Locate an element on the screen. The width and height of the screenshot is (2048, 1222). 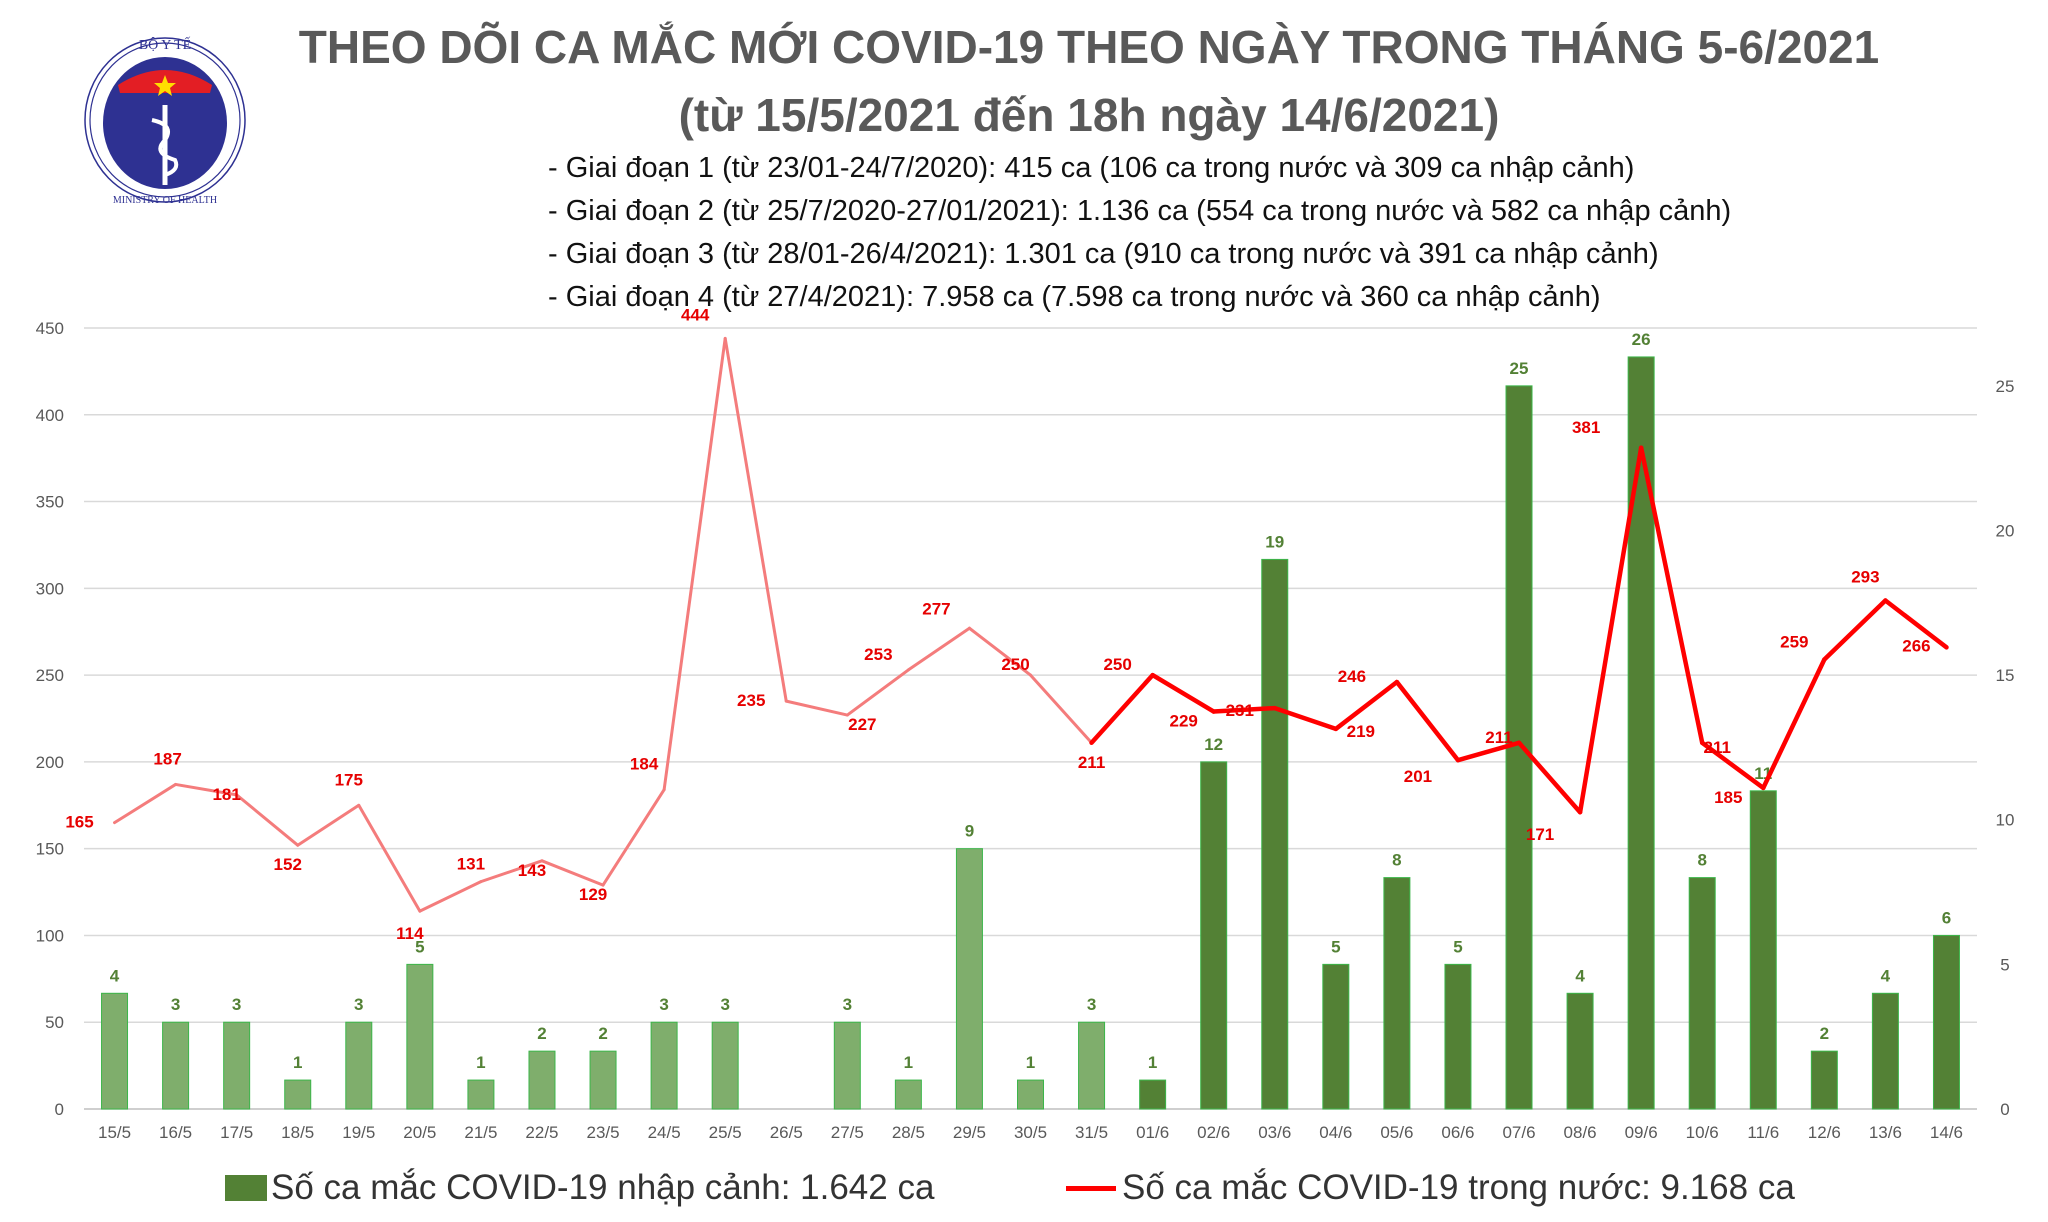
x-tick-label: 12/6 is located at coordinates (1824, 1132).